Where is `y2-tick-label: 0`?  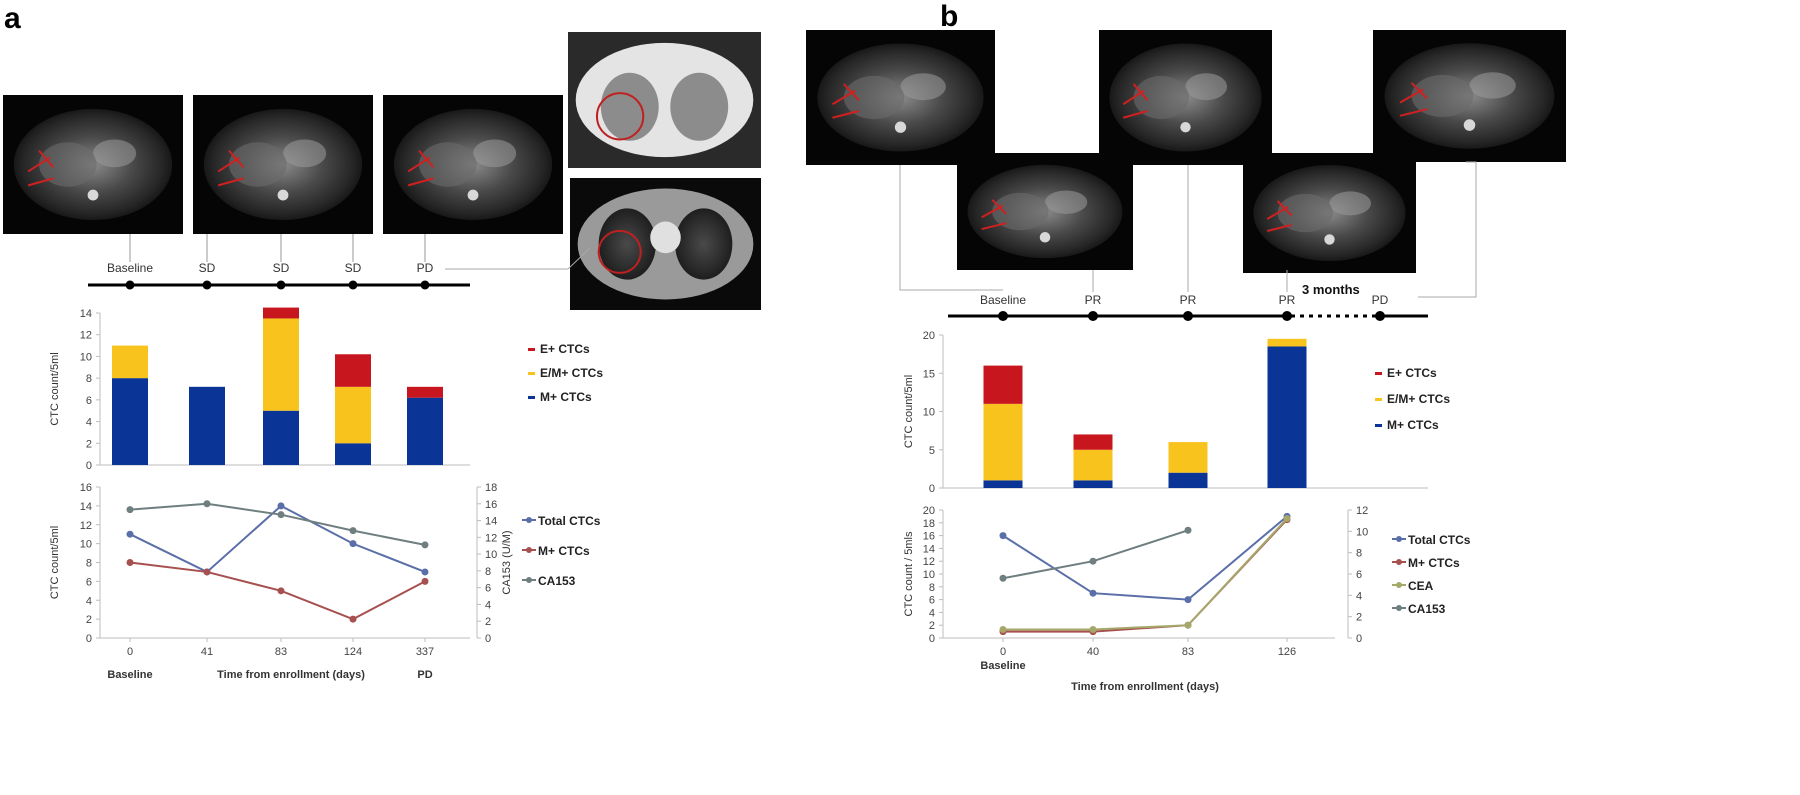
y2-tick-label: 0 is located at coordinates (488, 639).